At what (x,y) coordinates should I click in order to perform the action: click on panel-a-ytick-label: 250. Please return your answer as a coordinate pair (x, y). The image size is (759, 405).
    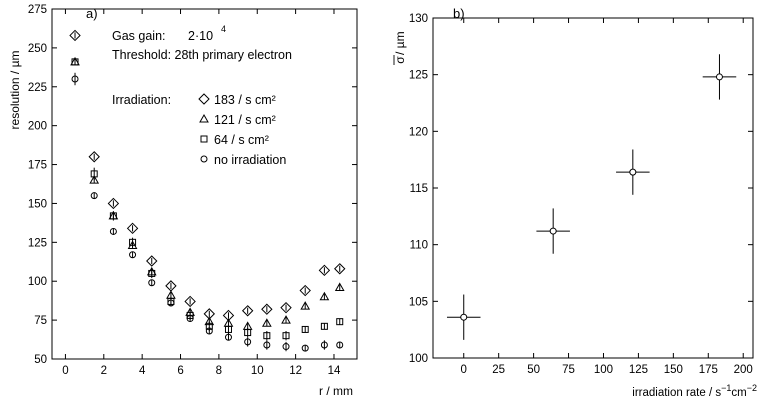
    Looking at the image, I should click on (37, 49).